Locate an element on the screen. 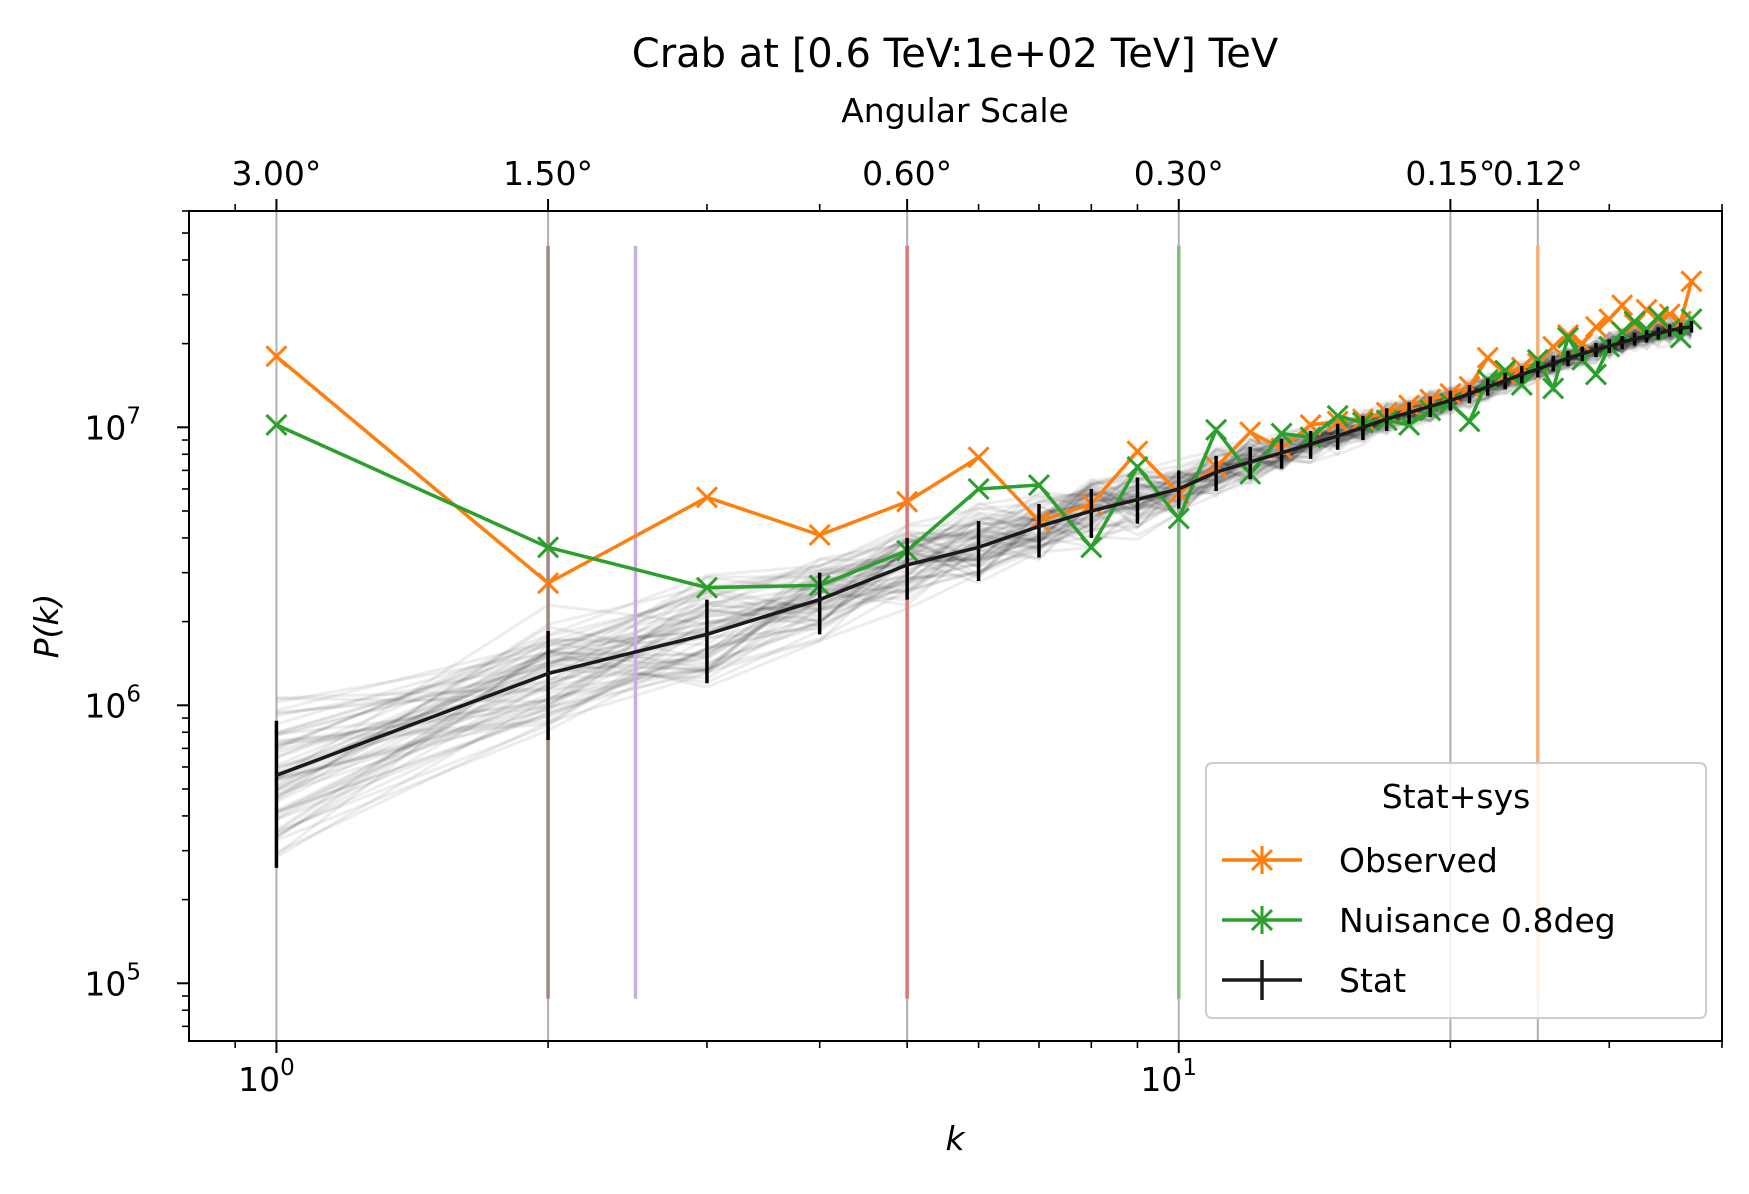 Image resolution: width=1749 pixels, height=1194 pixels. legend-label: Nuisance 0.8deg is located at coordinates (1477, 920).